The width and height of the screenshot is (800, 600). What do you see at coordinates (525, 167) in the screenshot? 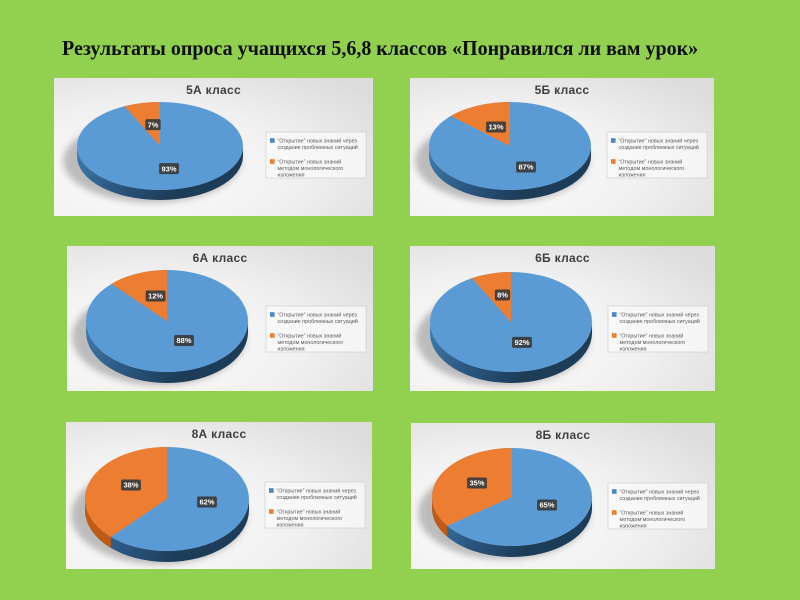
I see `svg-text: 87%` at bounding box center [525, 167].